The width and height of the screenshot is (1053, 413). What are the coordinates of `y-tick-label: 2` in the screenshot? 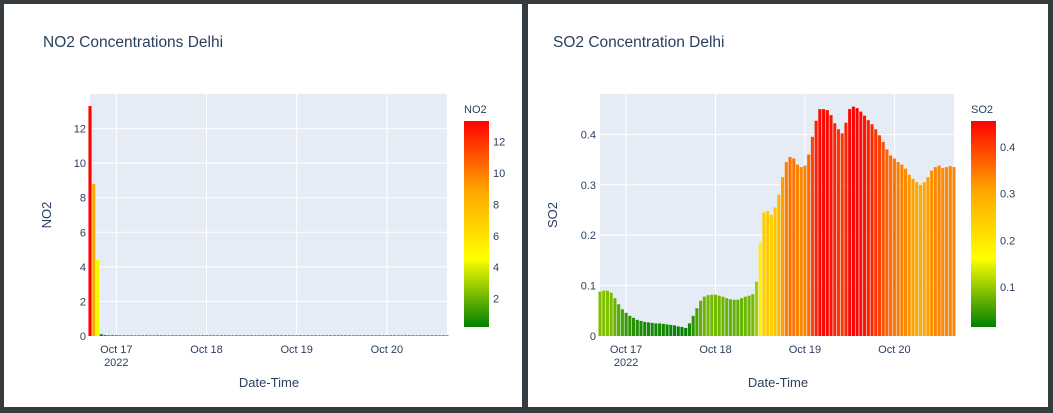 It's located at (83, 302).